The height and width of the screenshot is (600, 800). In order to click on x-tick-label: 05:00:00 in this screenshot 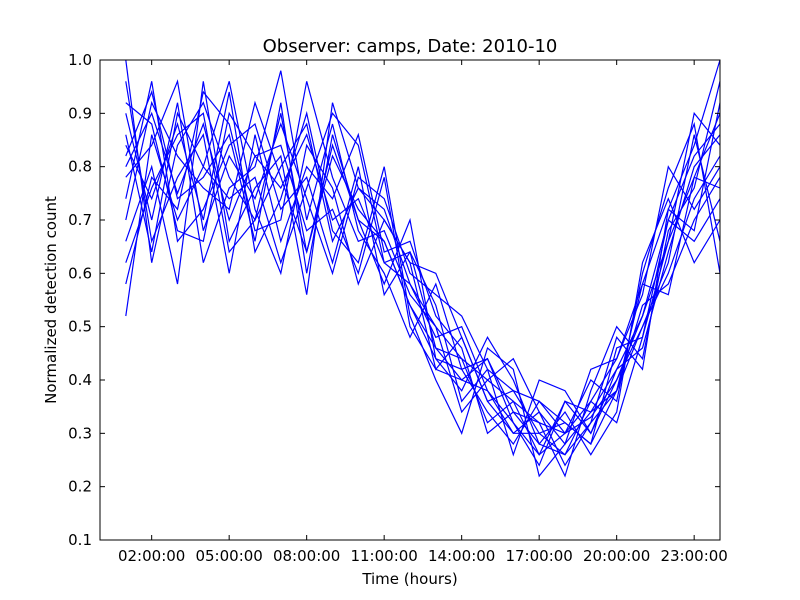, I will do `click(228, 556)`.